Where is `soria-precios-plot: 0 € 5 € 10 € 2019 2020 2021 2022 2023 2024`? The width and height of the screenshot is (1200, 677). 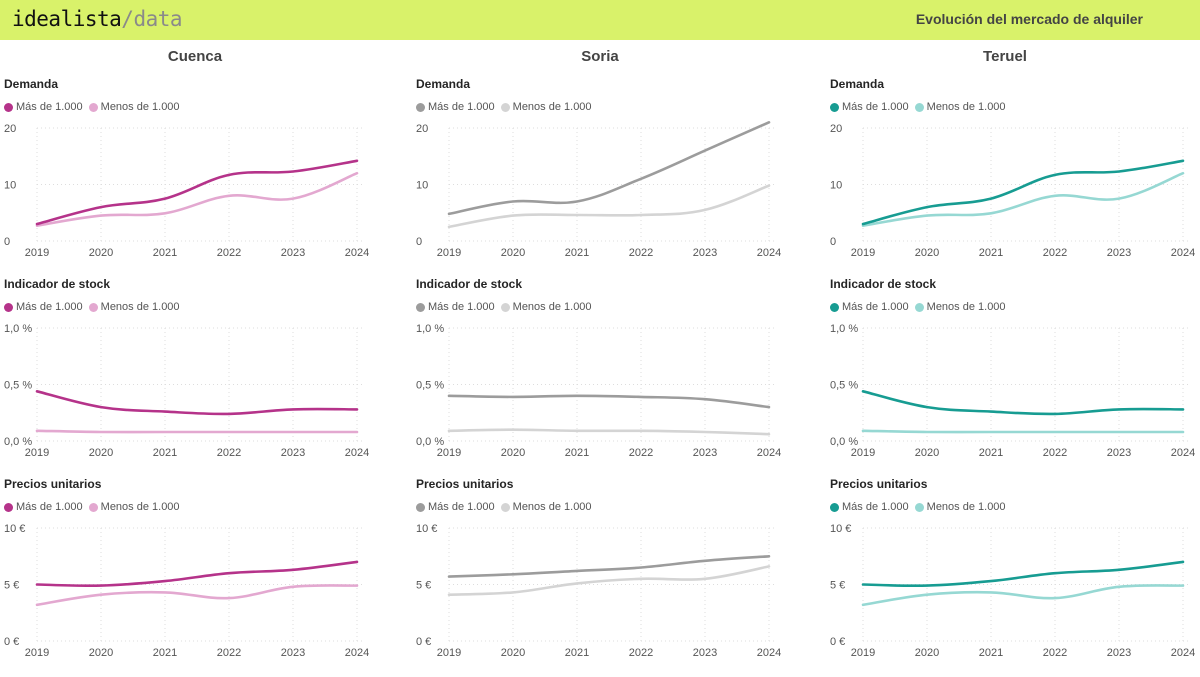 soria-precios-plot: 0 € 5 € 10 € 2019 2020 2021 2022 2023 2024 is located at coordinates (598, 591).